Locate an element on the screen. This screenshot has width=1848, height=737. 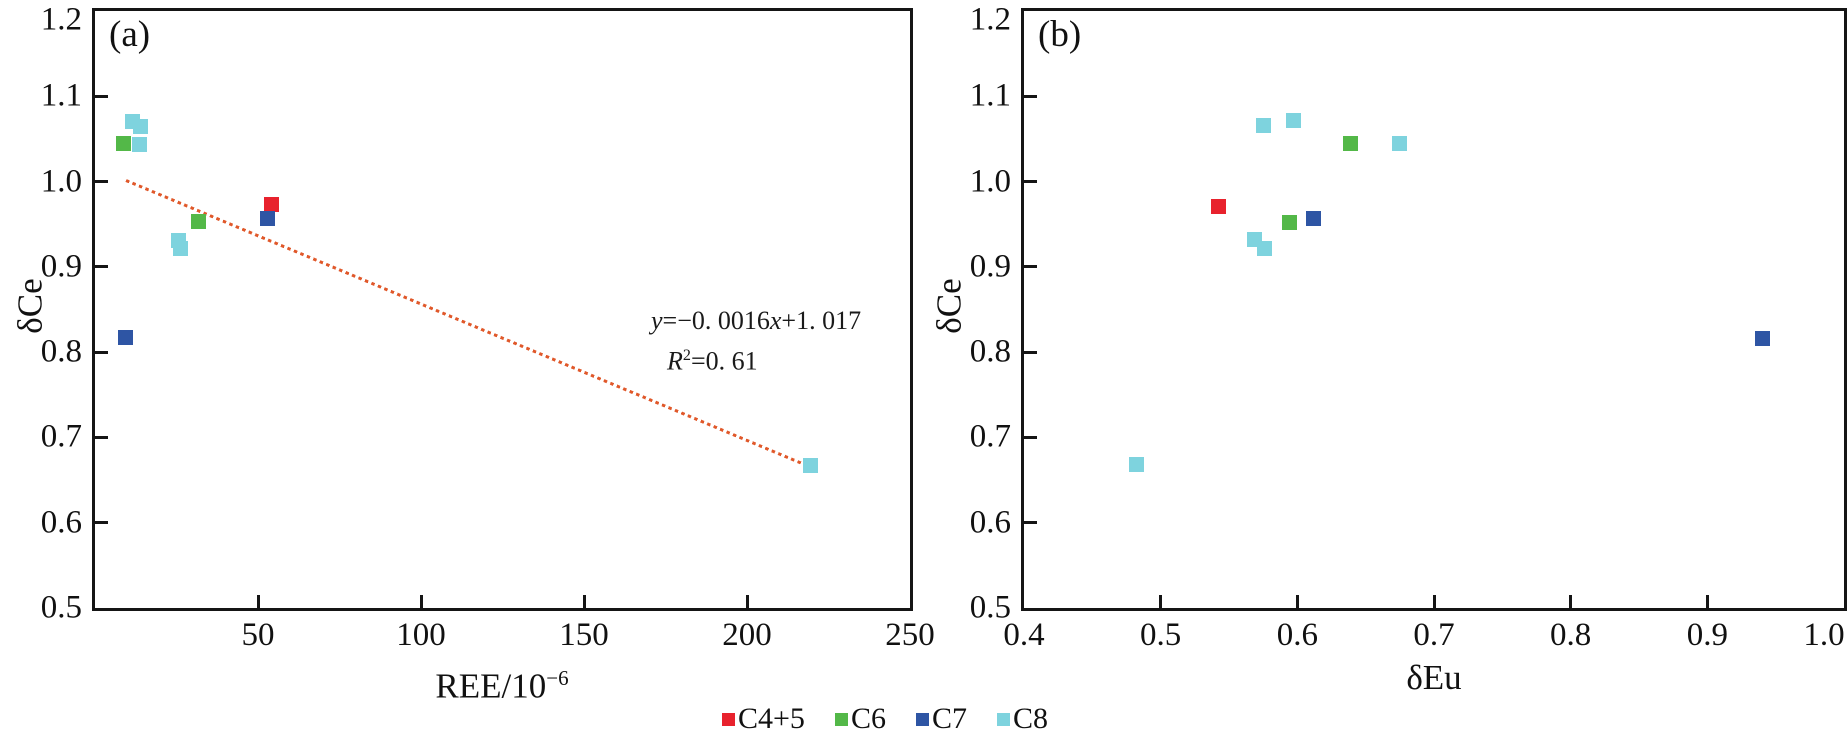
panel-b-x-axis-title: δEu is located at coordinates (1434, 677).